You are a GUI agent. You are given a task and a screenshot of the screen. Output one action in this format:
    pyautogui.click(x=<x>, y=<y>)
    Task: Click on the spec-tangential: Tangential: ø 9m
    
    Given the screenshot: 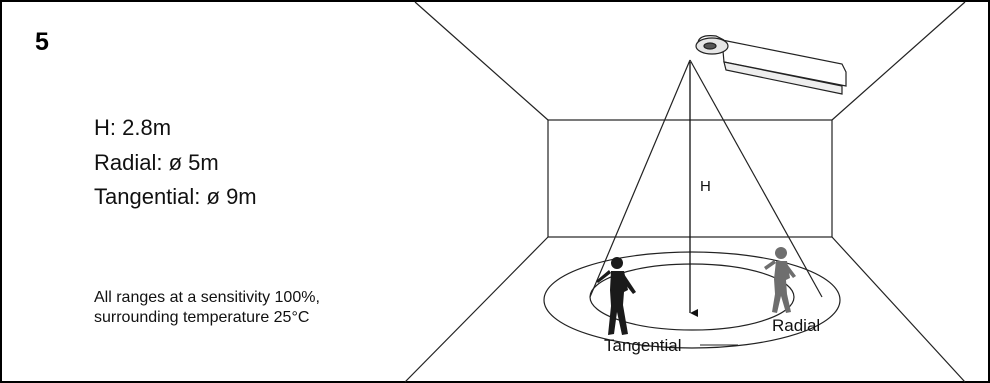 What is the action you would take?
    pyautogui.click(x=175, y=196)
    